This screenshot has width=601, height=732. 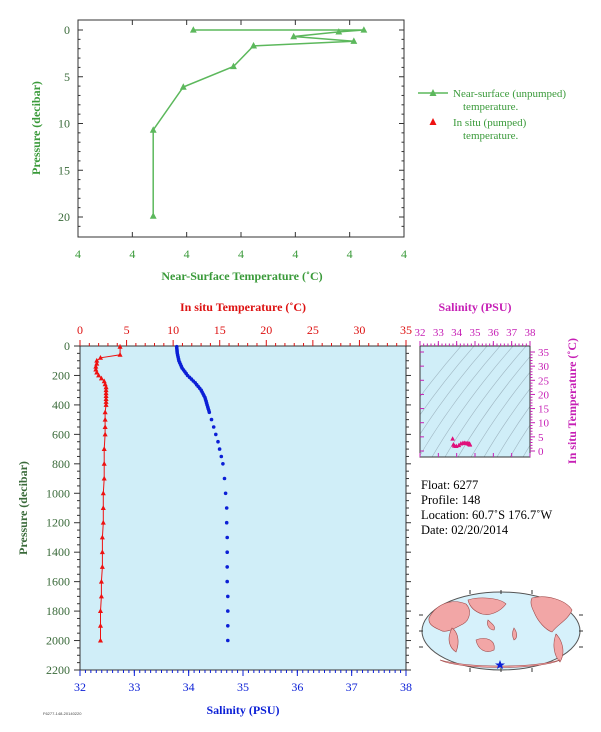 What do you see at coordinates (531, 333) in the screenshot?
I see `ts-x-tick-label: 38` at bounding box center [531, 333].